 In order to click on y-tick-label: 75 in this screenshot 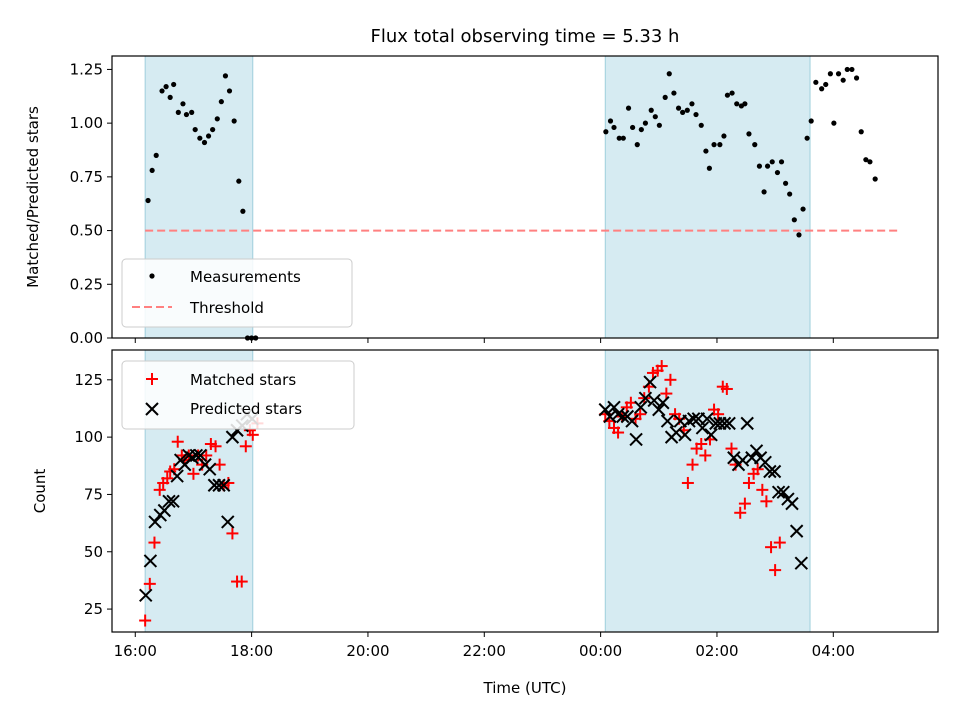, I will do `click(93, 494)`.